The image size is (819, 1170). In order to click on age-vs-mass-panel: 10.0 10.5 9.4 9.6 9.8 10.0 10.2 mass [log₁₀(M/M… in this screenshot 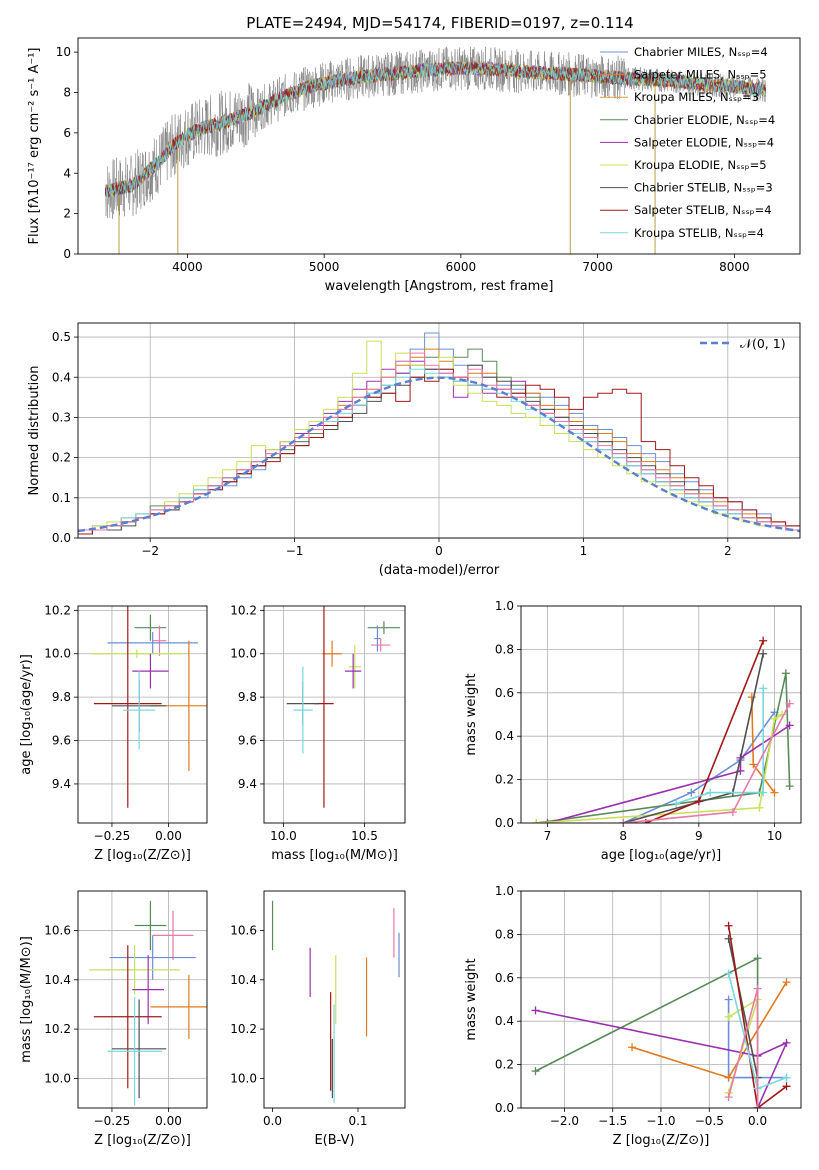, I will do `click(318, 733)`.